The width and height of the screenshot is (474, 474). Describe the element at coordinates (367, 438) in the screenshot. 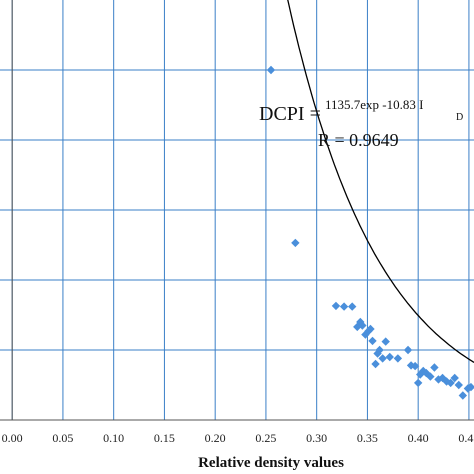

I see `x-tick-label: 0.35` at that location.